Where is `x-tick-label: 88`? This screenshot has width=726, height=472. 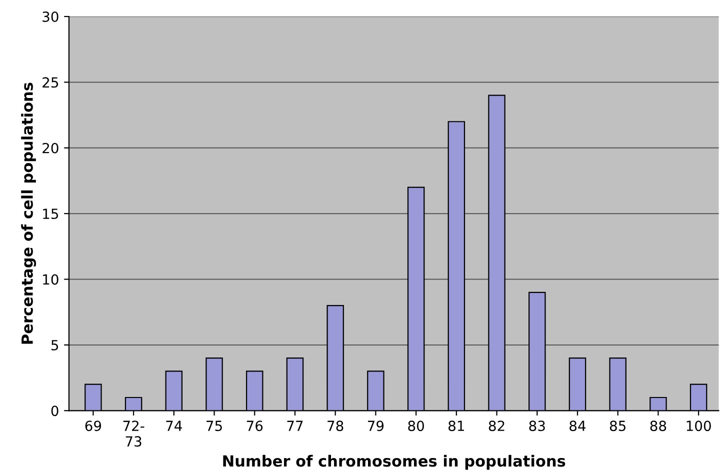
x-tick-label: 88 is located at coordinates (658, 426).